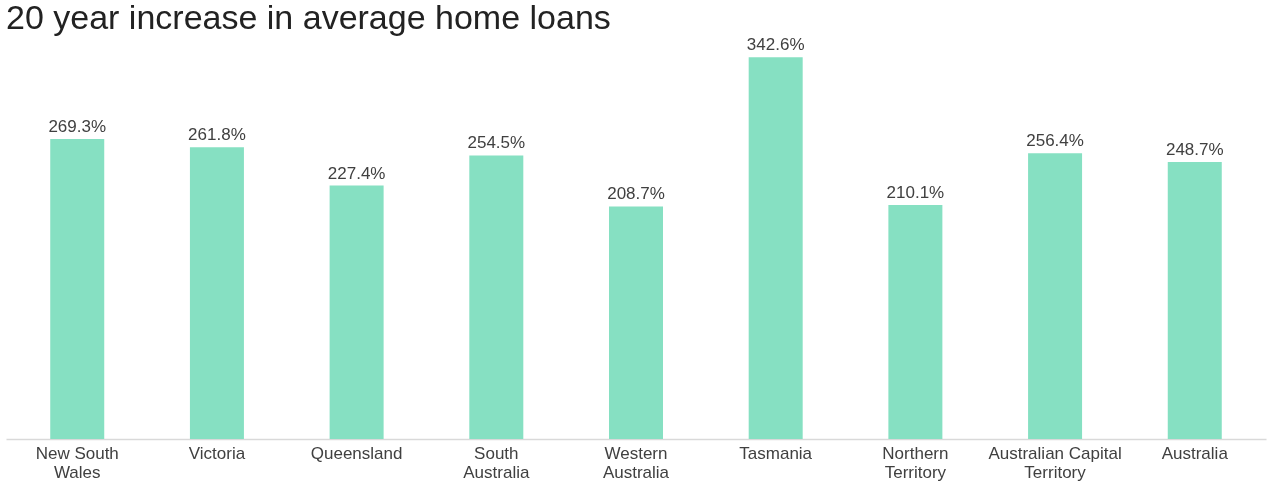 This screenshot has height=484, width=1272. I want to click on data-label: 261.8%, so click(217, 135).